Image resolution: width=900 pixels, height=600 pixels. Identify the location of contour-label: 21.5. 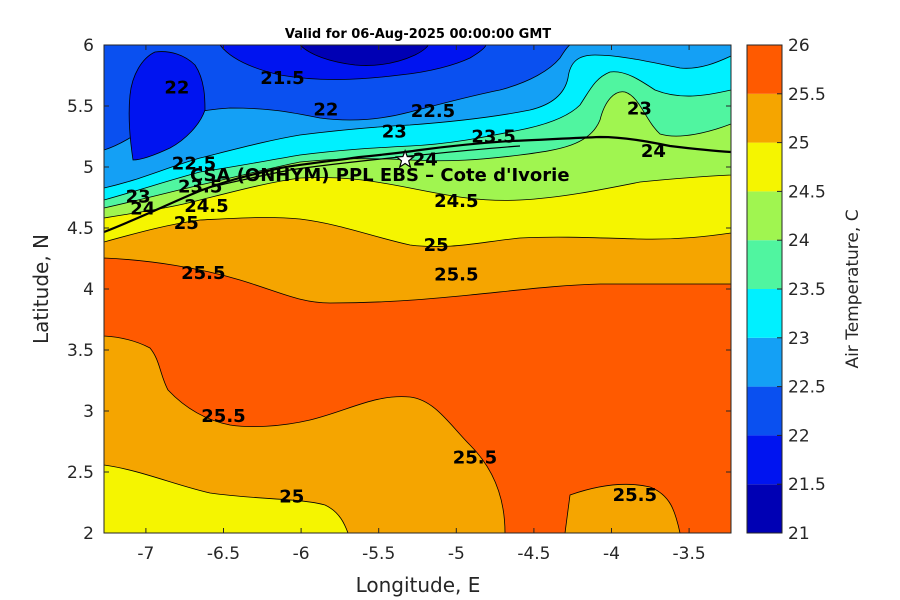
(282, 78).